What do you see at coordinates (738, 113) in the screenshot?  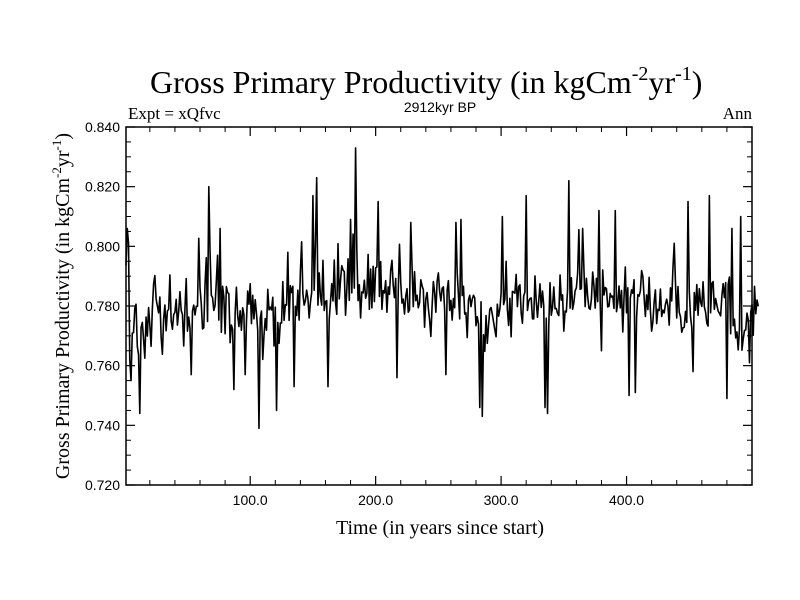 I see `season-label: Ann` at bounding box center [738, 113].